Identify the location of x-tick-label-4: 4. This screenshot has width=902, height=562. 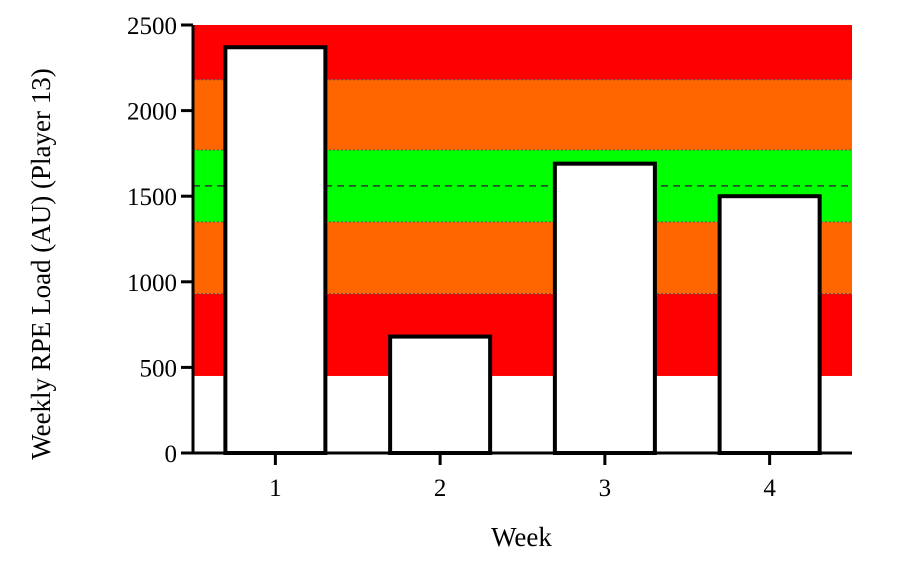
(769, 488).